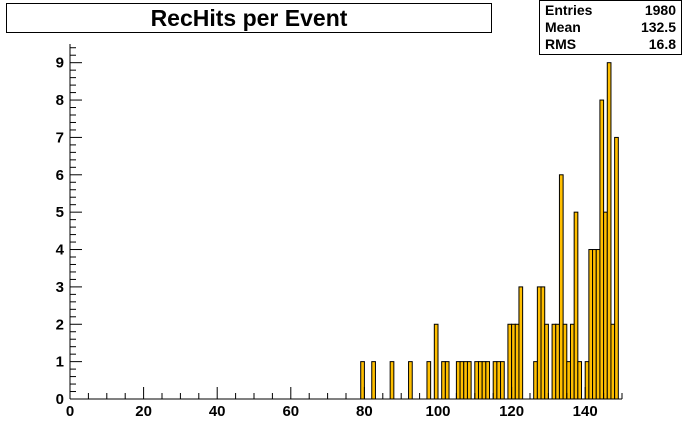 Image resolution: width=692 pixels, height=444 pixels. I want to click on chart-title-box: RecHits per Event, so click(249, 18).